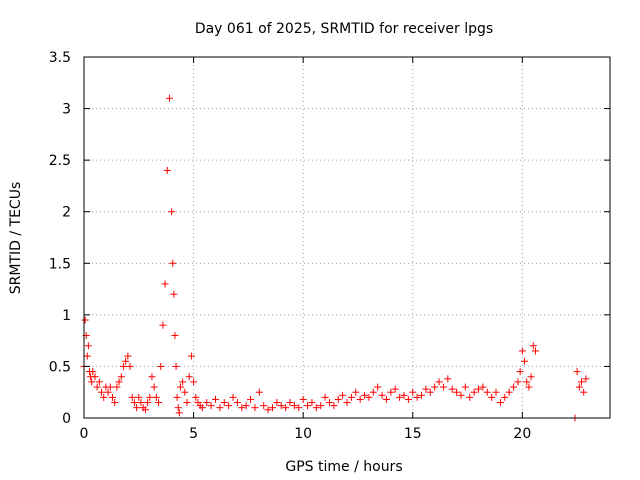 The height and width of the screenshot is (480, 640). I want to click on y-tick-label: 2.5, so click(60, 161).